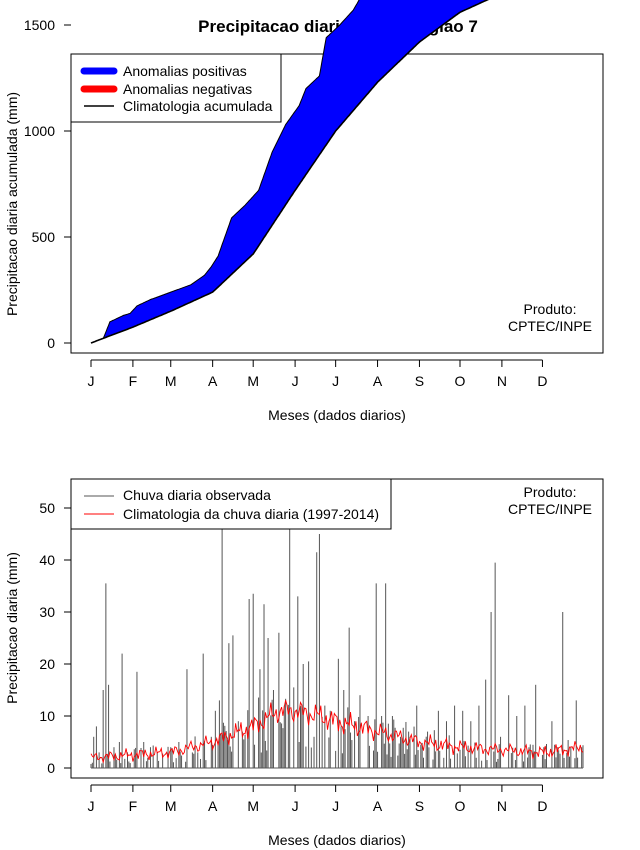 The height and width of the screenshot is (850, 640). What do you see at coordinates (550, 509) in the screenshot?
I see `bottom-credit-line2: CPTEC/INPE` at bounding box center [550, 509].